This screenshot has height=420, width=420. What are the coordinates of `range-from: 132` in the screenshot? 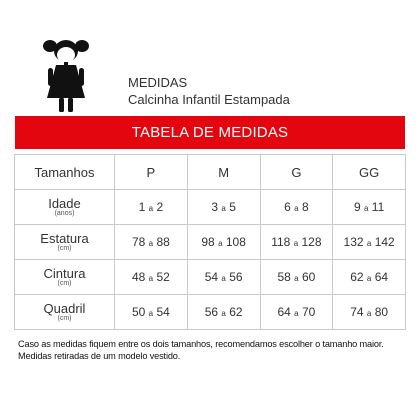 It's located at (353, 242).